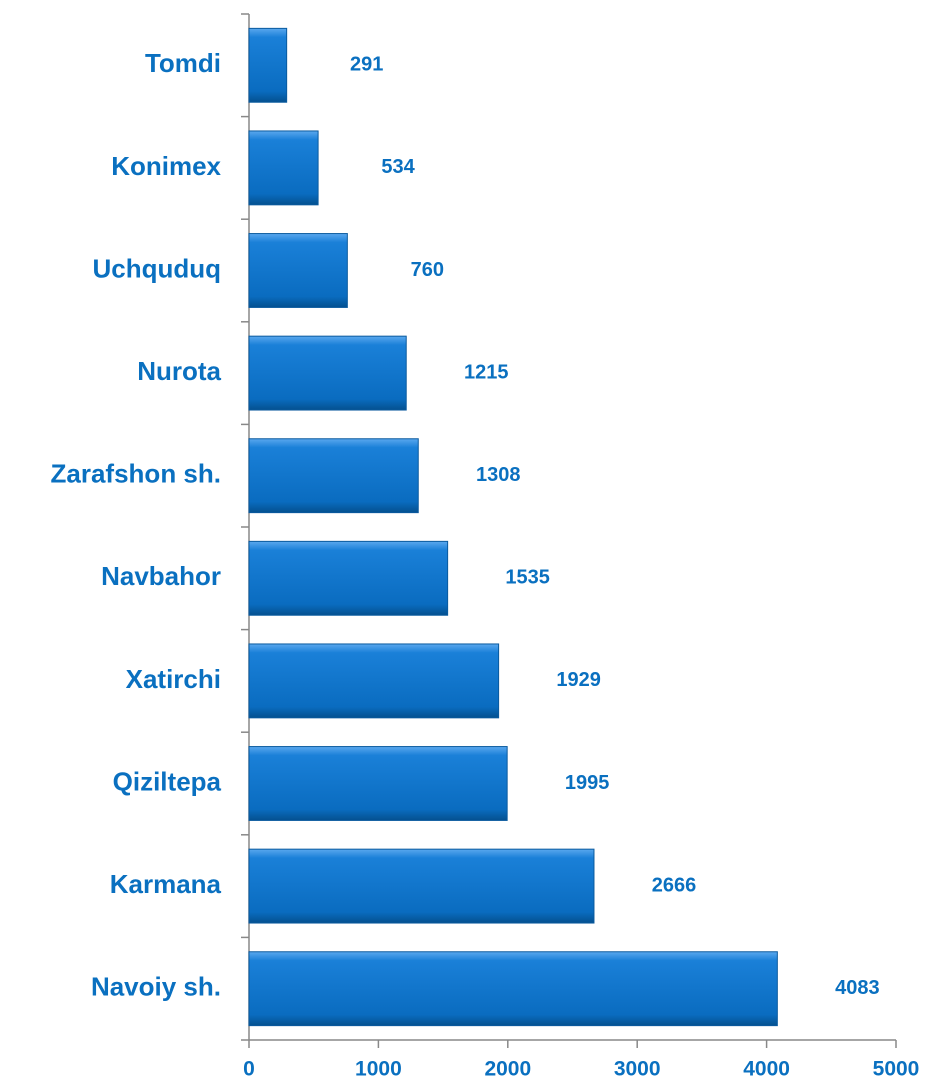 The height and width of the screenshot is (1084, 930). Describe the element at coordinates (156, 268) in the screenshot. I see `y-tick-label: Uchquduq` at that location.